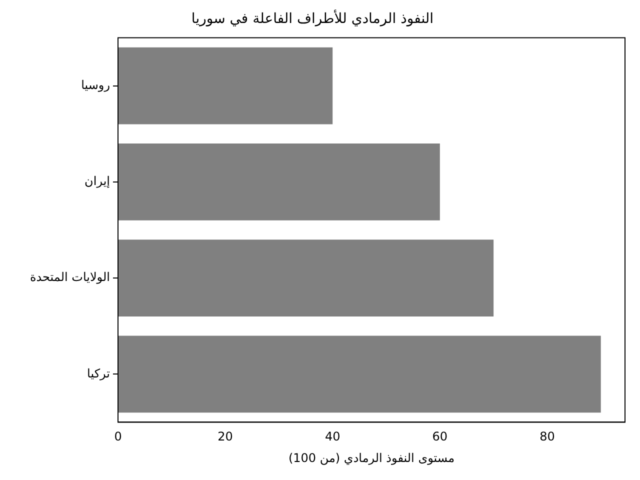 The image size is (640, 480). Describe the element at coordinates (70, 277) in the screenshot. I see `y-tick-label: الولايات المتحدة` at that location.